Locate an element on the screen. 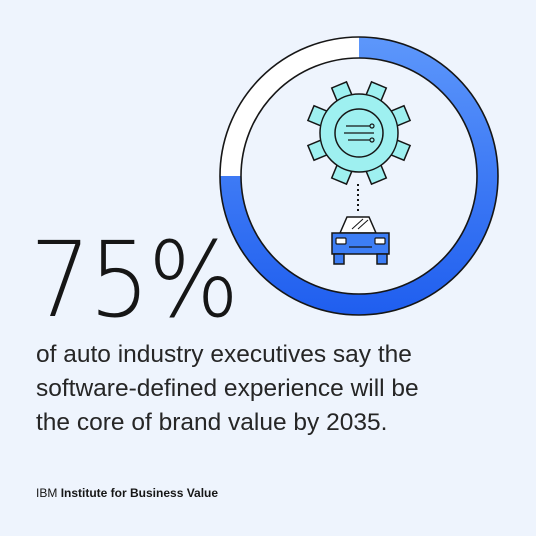  caption-line-2: software-defined experience will be is located at coordinates (227, 388).